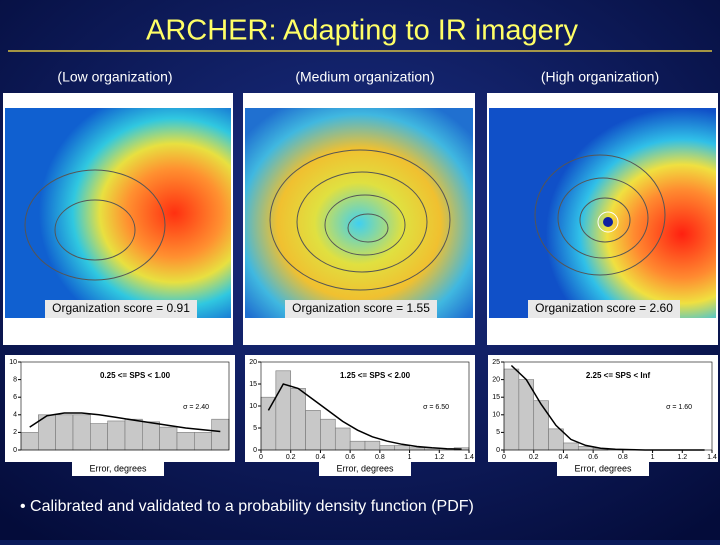 The height and width of the screenshot is (545, 720). What do you see at coordinates (114, 77) in the screenshot?
I see `column-heading: (Low organization)` at bounding box center [114, 77].